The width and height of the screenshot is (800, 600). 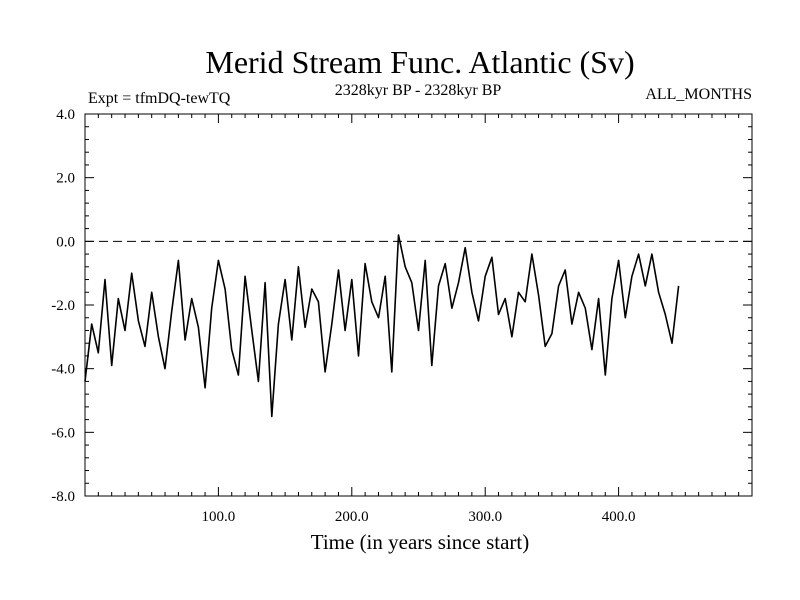 What do you see at coordinates (419, 62) in the screenshot?
I see `chart-title: Merid Stream Func. Atlantic (Sv)` at bounding box center [419, 62].